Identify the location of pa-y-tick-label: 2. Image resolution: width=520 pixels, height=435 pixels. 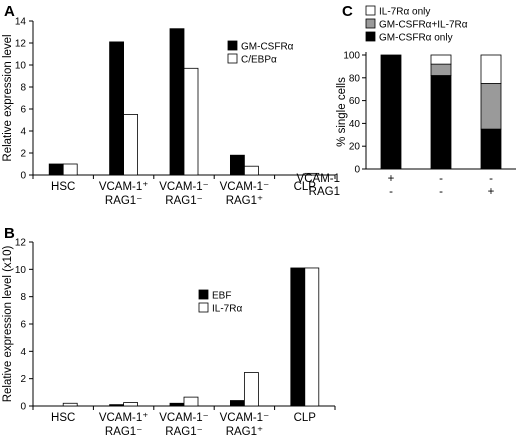
(23, 154).